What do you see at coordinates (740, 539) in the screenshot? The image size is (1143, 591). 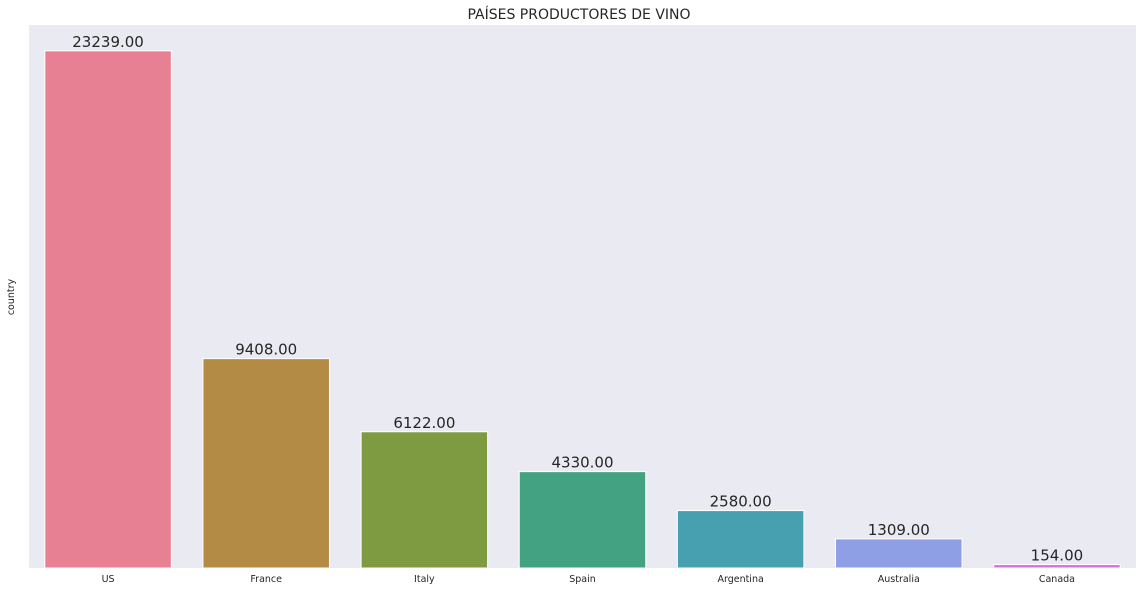 I see `bar-argentina` at bounding box center [740, 539].